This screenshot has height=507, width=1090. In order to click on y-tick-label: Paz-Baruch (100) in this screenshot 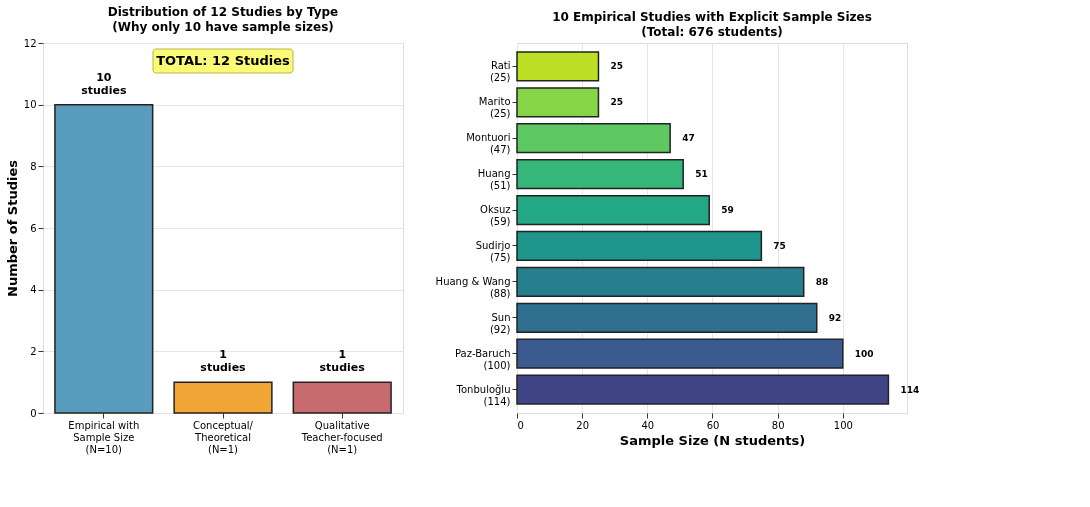, I will do `click(483, 359)`.